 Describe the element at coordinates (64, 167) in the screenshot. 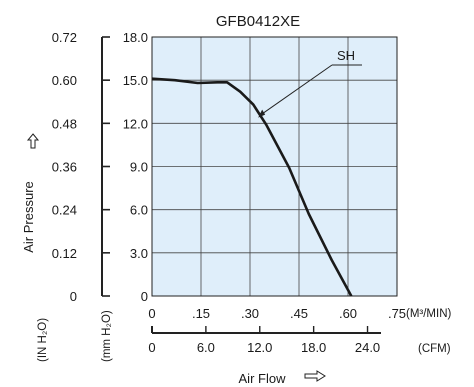

I see `inh2o-tick-label: 0.36` at that location.